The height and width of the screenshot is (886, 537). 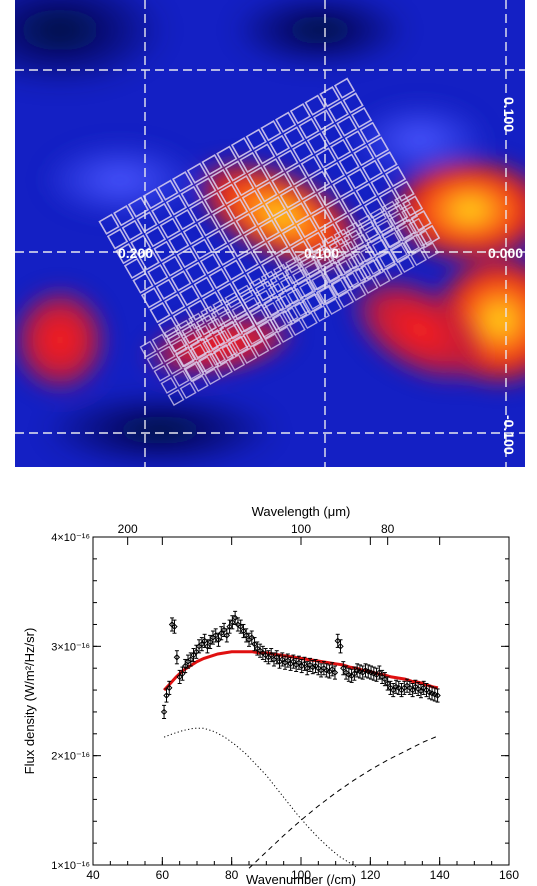 What do you see at coordinates (232, 875) in the screenshot?
I see `x-tick-label: 80` at bounding box center [232, 875].